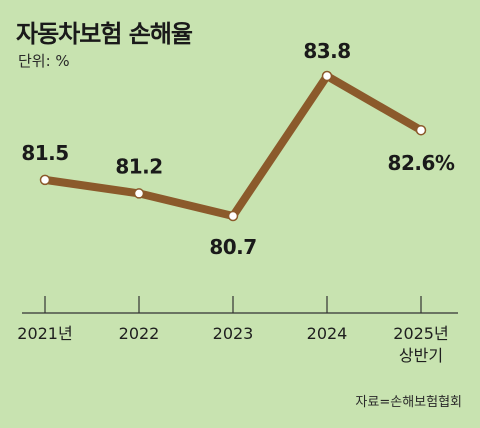 This screenshot has height=428, width=480. I want to click on unit-label: 단위: %, so click(44, 61).